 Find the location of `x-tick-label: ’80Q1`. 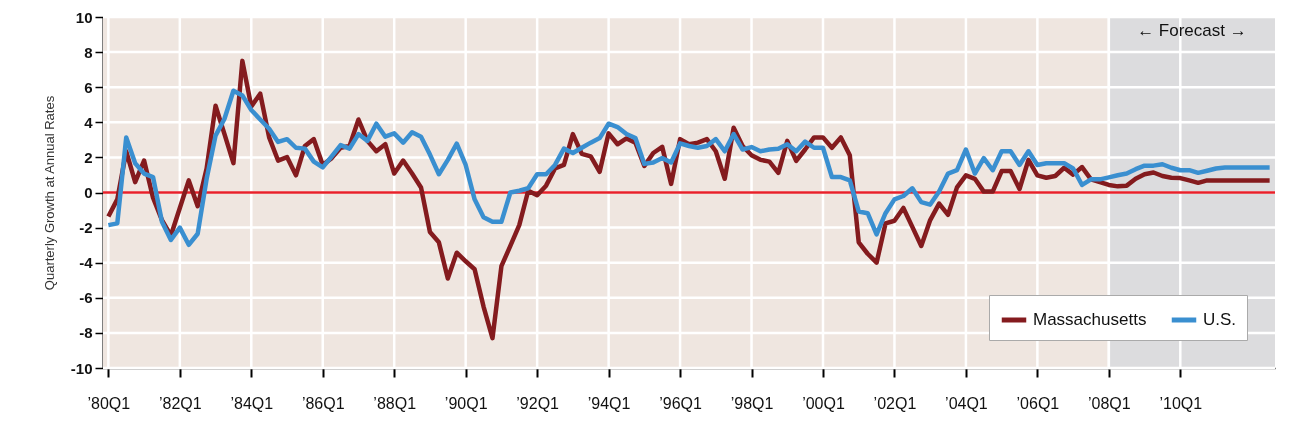

x-tick-label: ’80Q1 is located at coordinates (109, 403).